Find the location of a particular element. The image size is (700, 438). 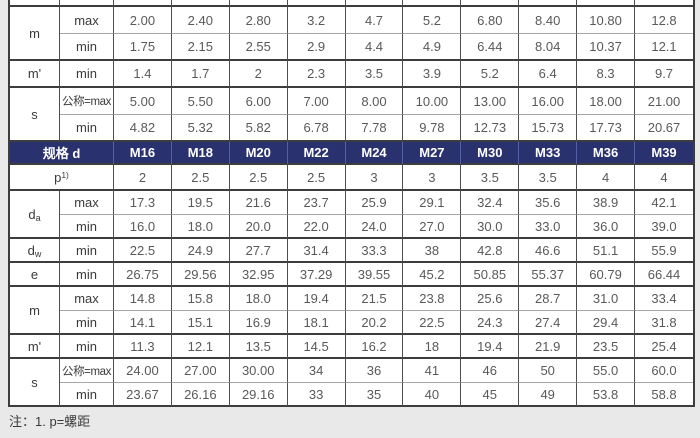

value-s-min-M22: 6.78 is located at coordinates (316, 128).